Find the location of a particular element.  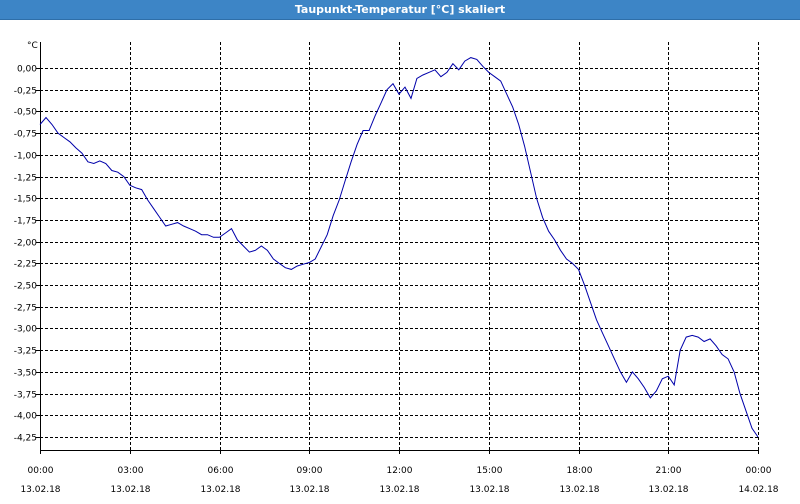

y-tick-label: -1,50 is located at coordinates (26, 200).